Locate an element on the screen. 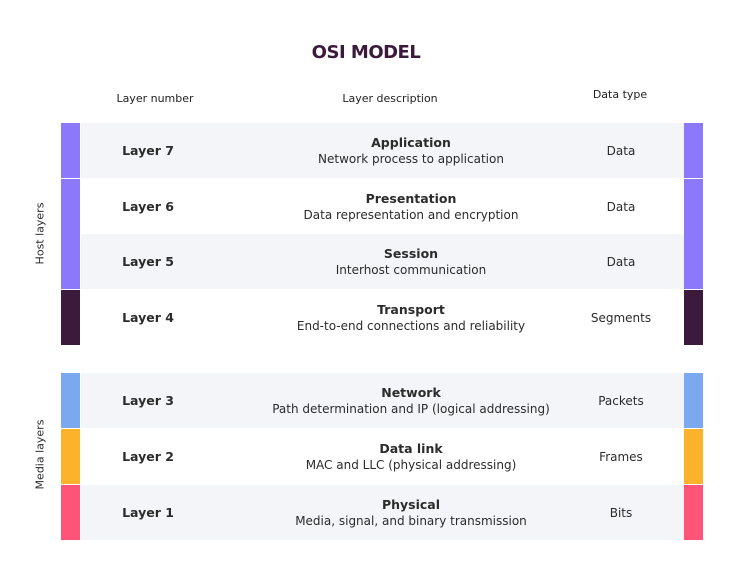 Image resolution: width=732 pixels, height=580 pixels. layer-number: Layer 5 is located at coordinates (148, 261).